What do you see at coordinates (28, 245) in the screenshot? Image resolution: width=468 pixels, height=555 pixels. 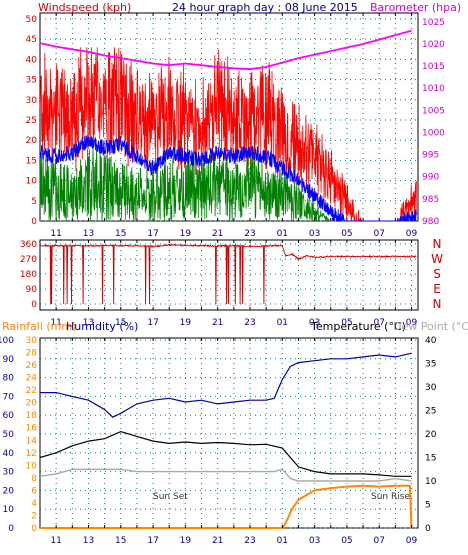 I see `direction-y-tick-label: 360` at bounding box center [28, 245].